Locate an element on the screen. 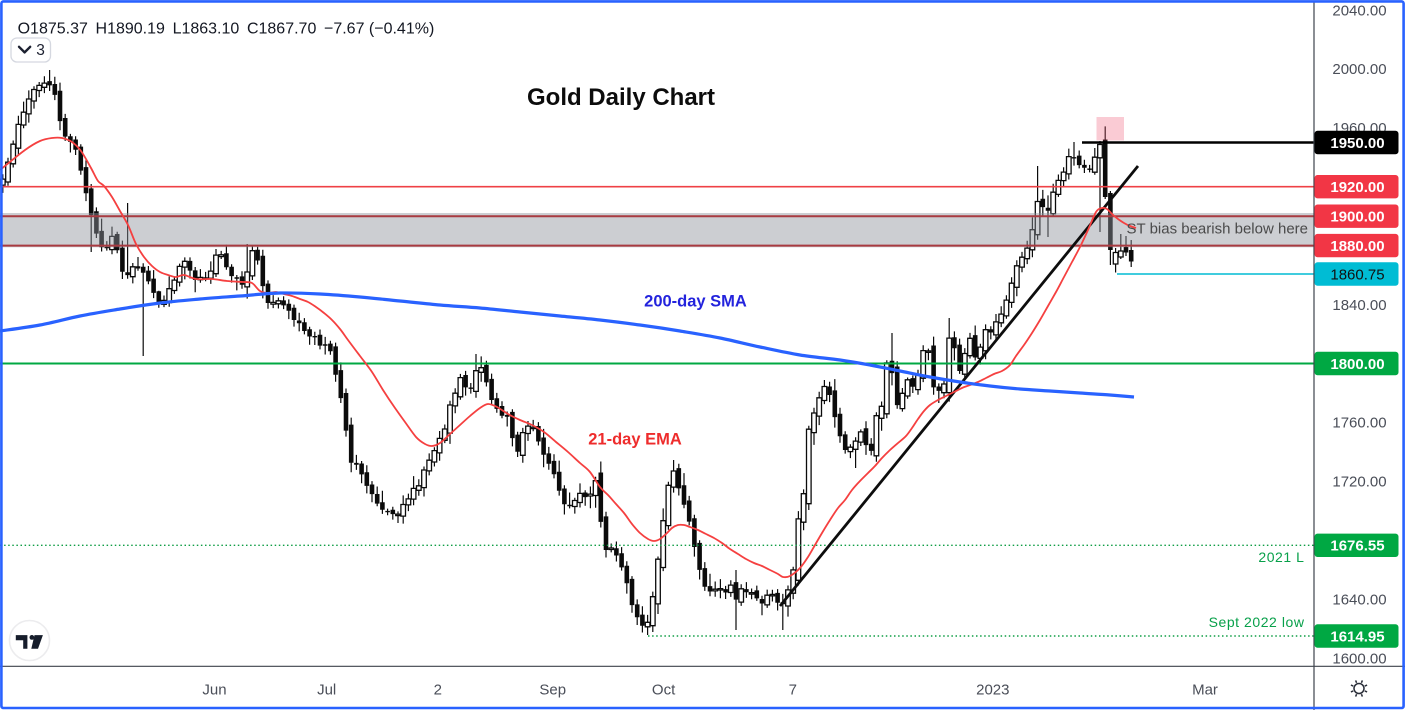 The image size is (1408, 712). svg-text: 2040.00 is located at coordinates (1359, 10).